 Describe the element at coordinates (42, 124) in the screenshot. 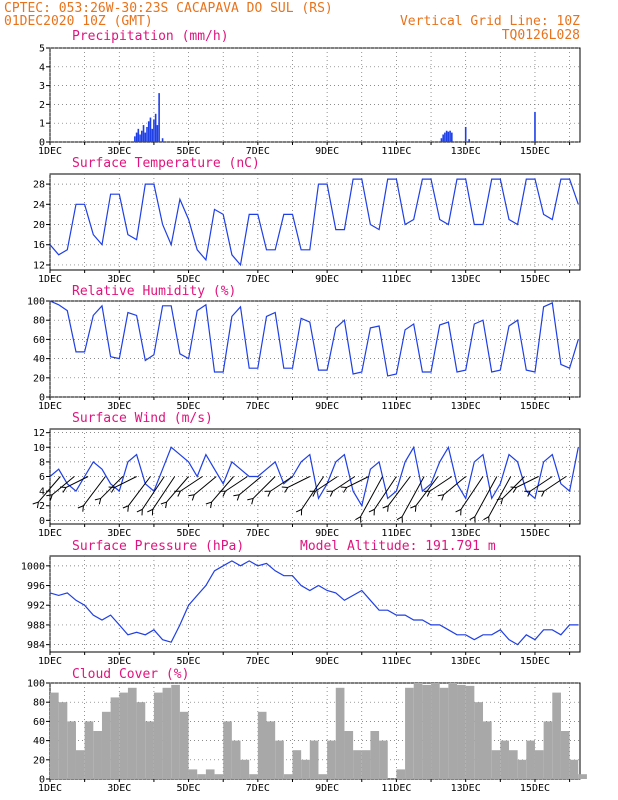

I see `y-tick-label: 1` at that location.